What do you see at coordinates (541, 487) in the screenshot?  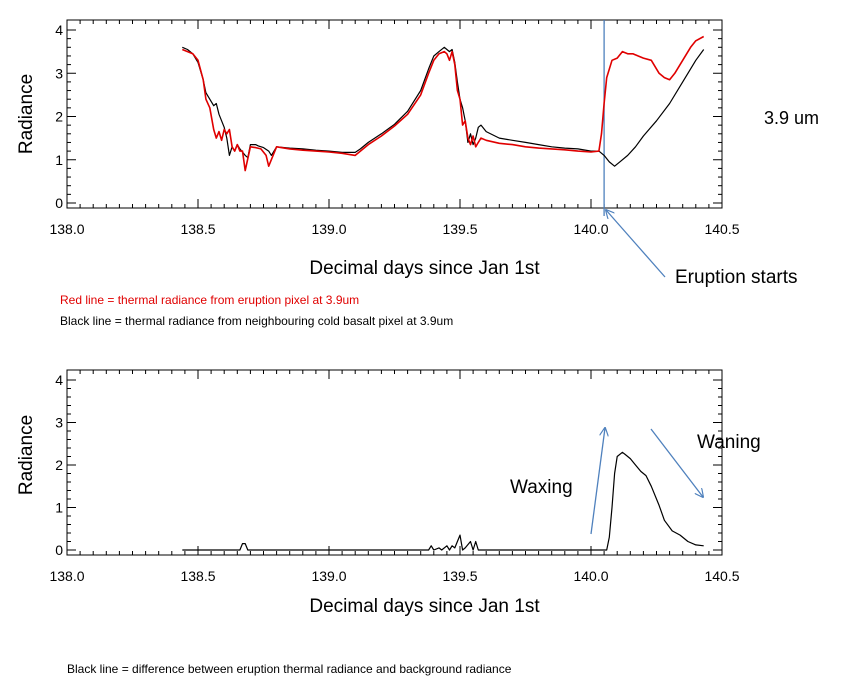 I see `waxing-annotation: Waxing` at bounding box center [541, 487].